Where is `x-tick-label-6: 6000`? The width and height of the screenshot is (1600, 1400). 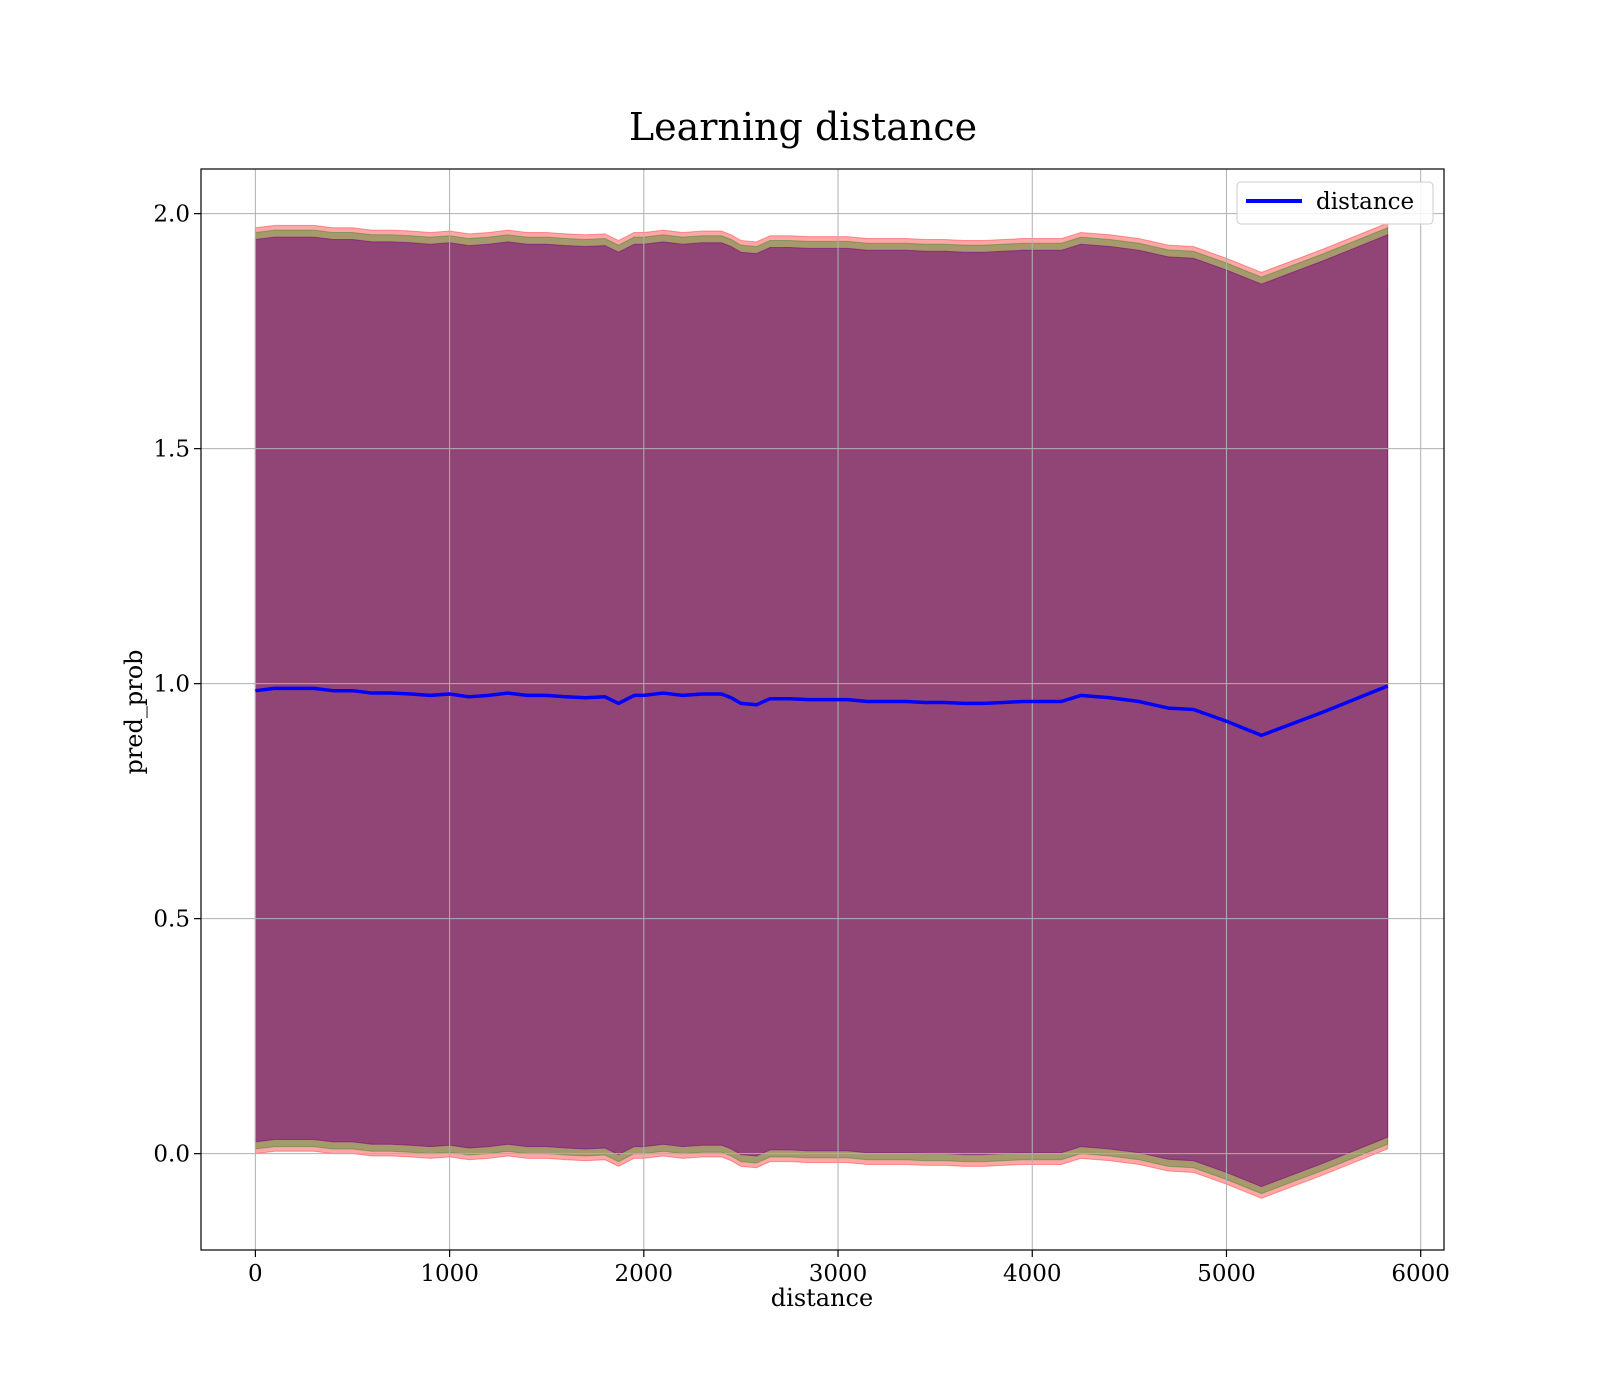
x-tick-label-6: 6000 is located at coordinates (1420, 1274).